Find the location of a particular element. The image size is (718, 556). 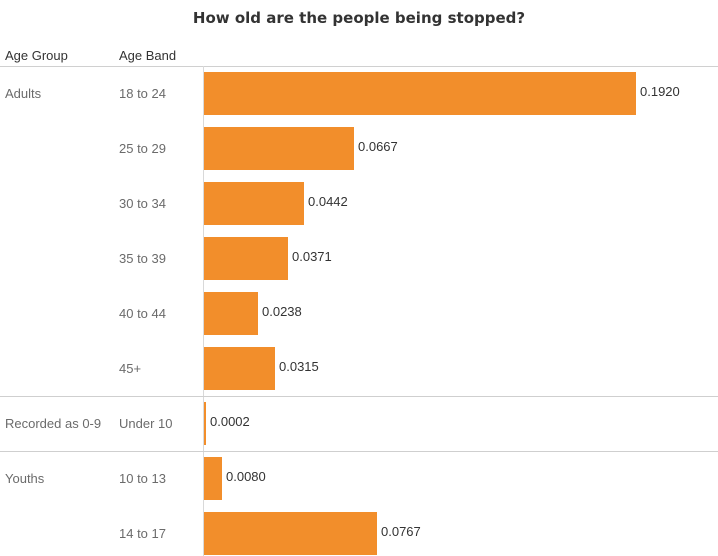

group-label: Recorded as 0-9 is located at coordinates (53, 423).